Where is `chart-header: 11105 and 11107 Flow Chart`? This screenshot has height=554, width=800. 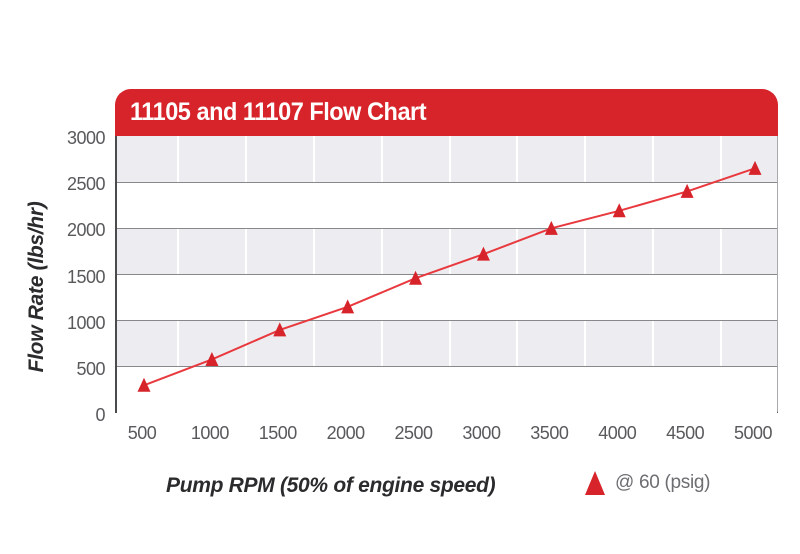 chart-header: 11105 and 11107 Flow Chart is located at coordinates (446, 112).